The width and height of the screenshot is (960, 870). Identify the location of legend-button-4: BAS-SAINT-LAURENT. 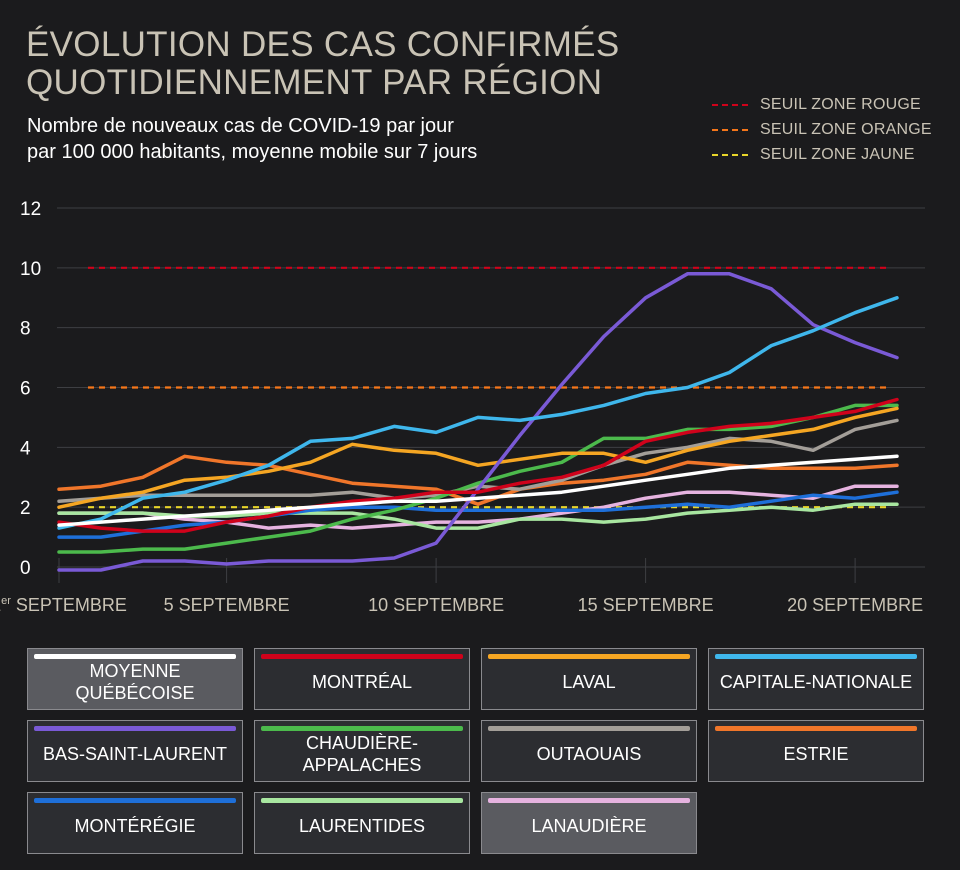
(135, 751).